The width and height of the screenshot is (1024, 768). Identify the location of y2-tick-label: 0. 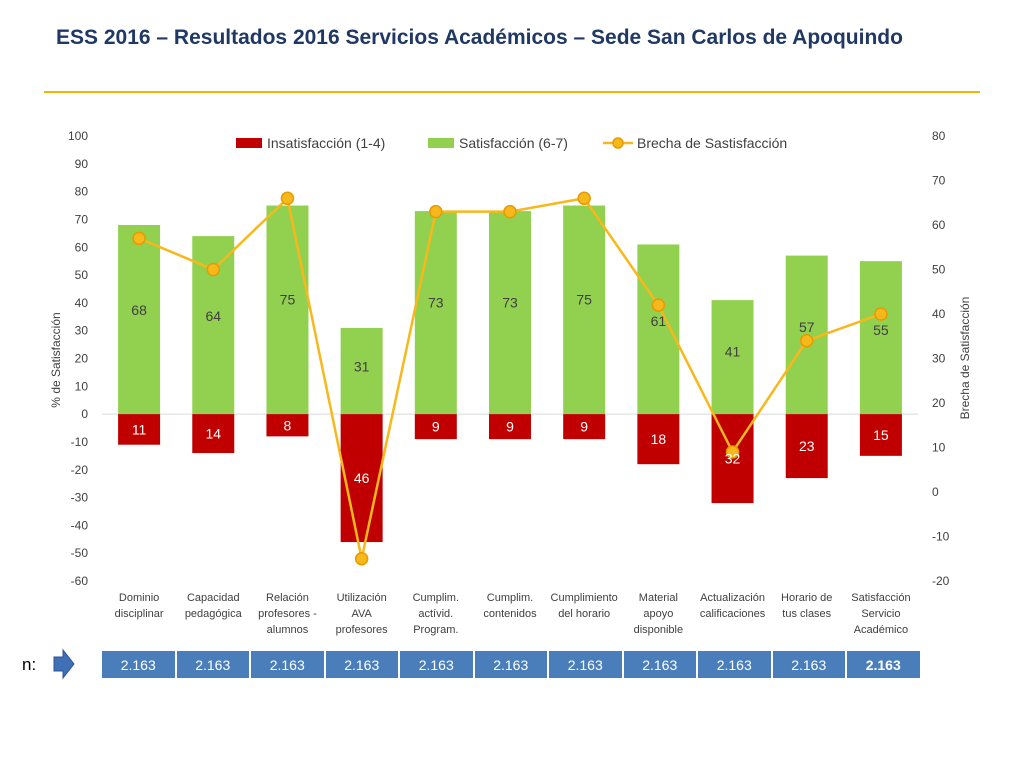
(935, 492).